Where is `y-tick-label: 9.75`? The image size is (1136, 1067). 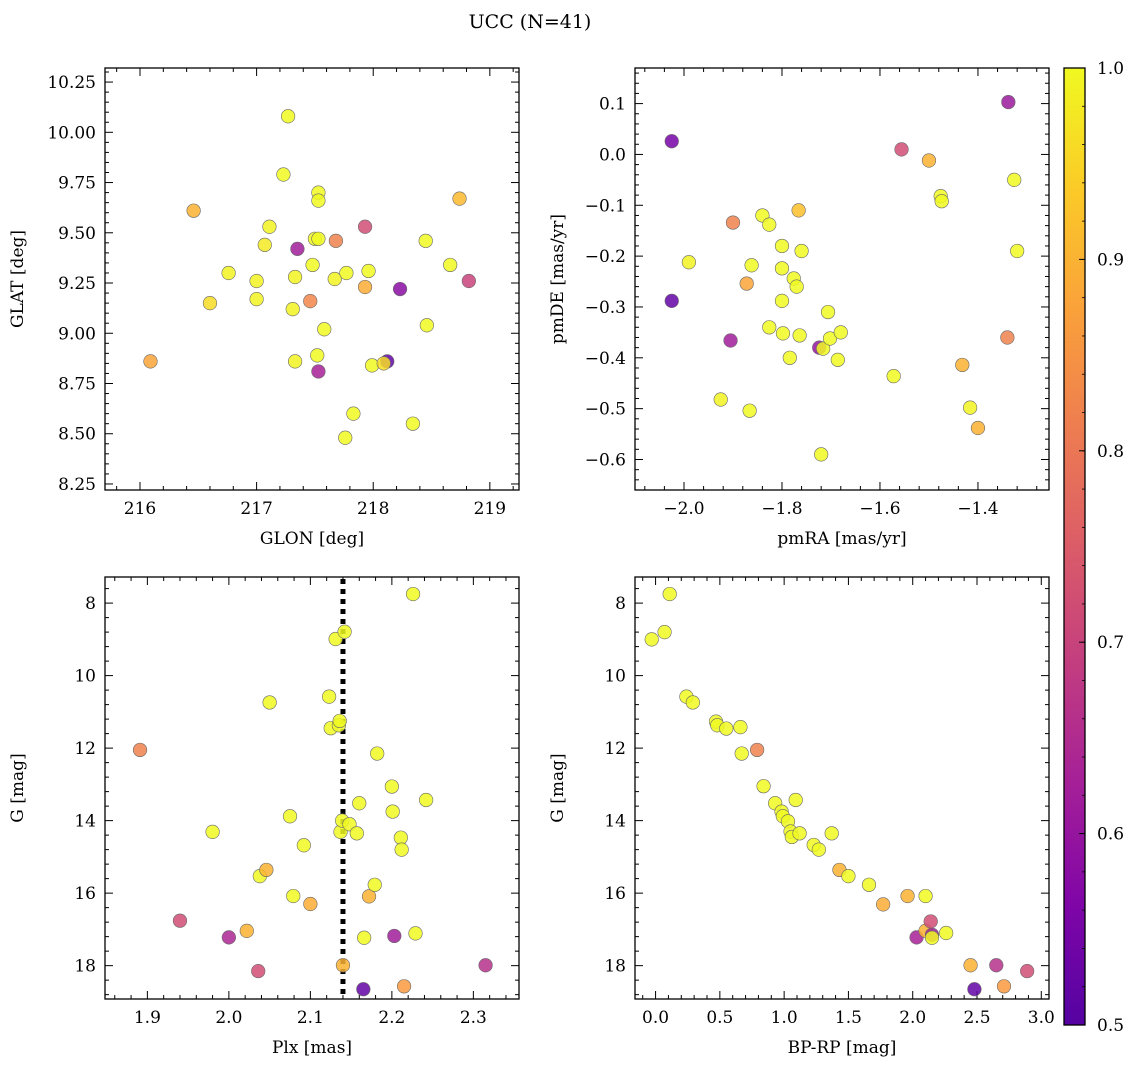
y-tick-label: 9.75 is located at coordinates (77, 184).